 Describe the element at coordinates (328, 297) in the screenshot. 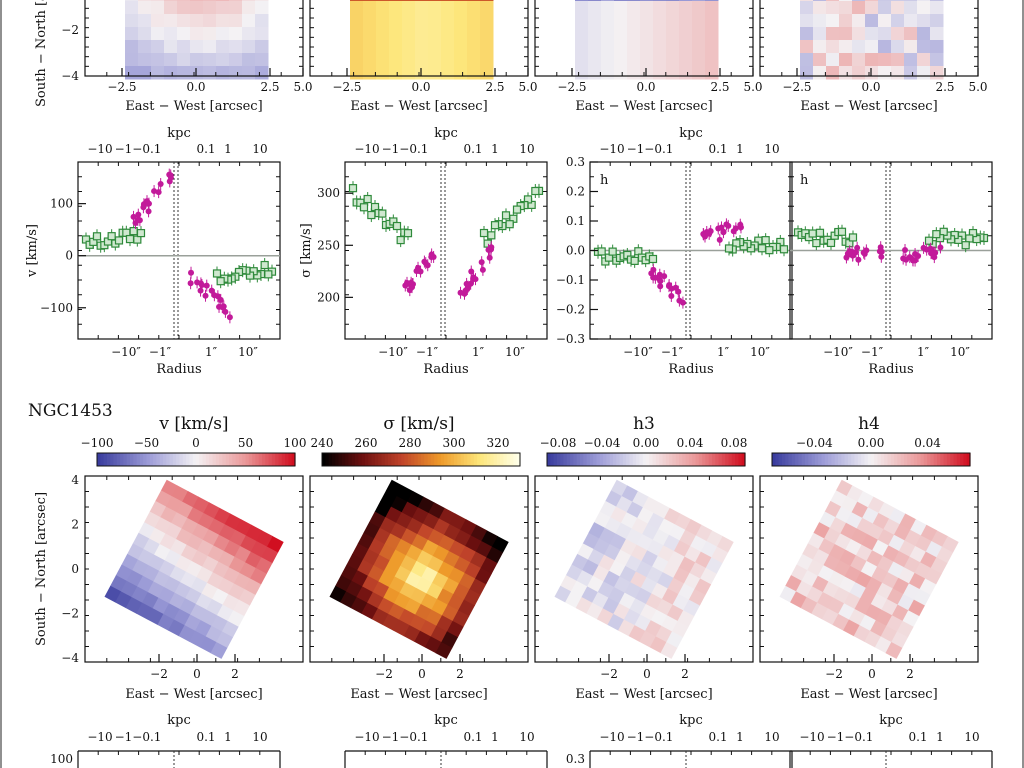

I see `top-profile-sigma-ytick-label: 200` at that location.